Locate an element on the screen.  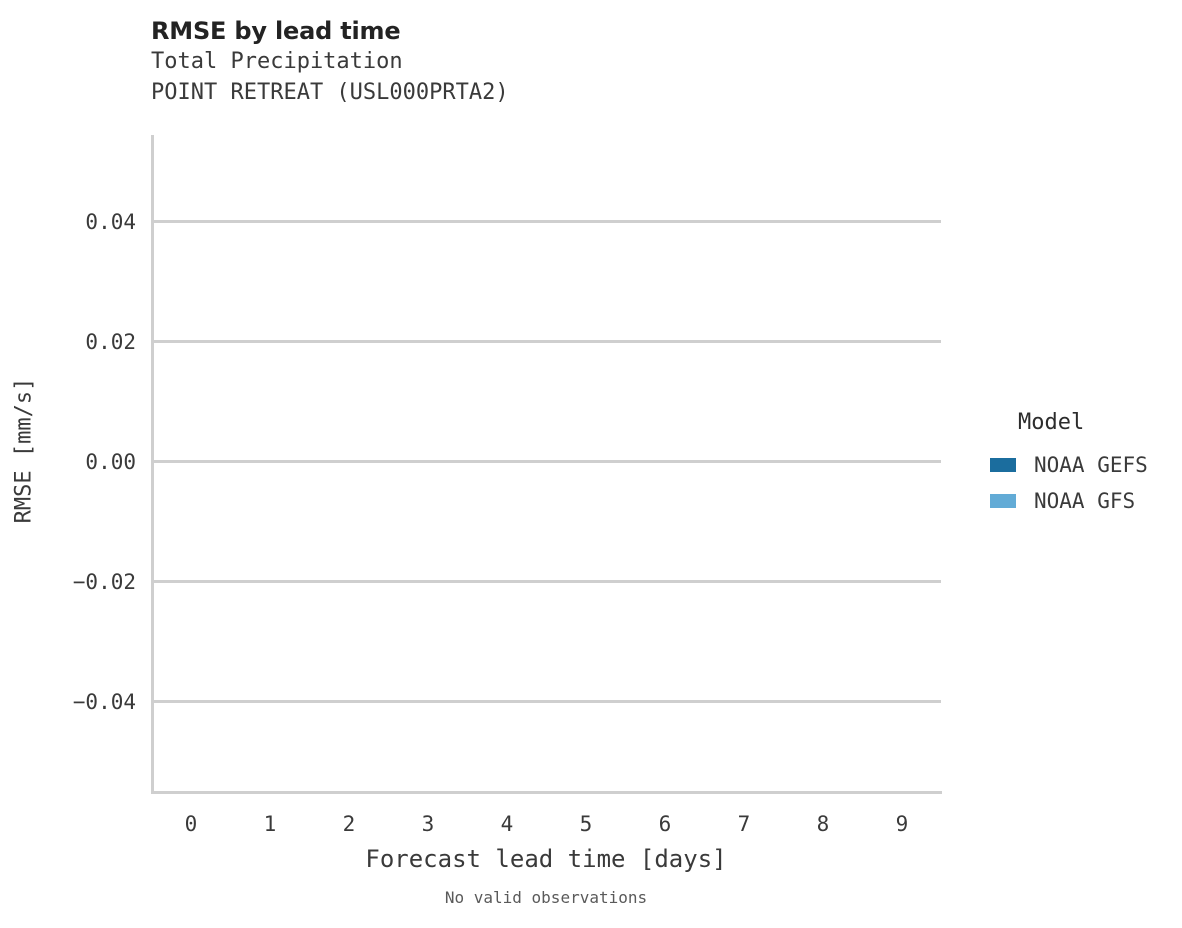
no-data-note: No valid observations is located at coordinates (546, 897).